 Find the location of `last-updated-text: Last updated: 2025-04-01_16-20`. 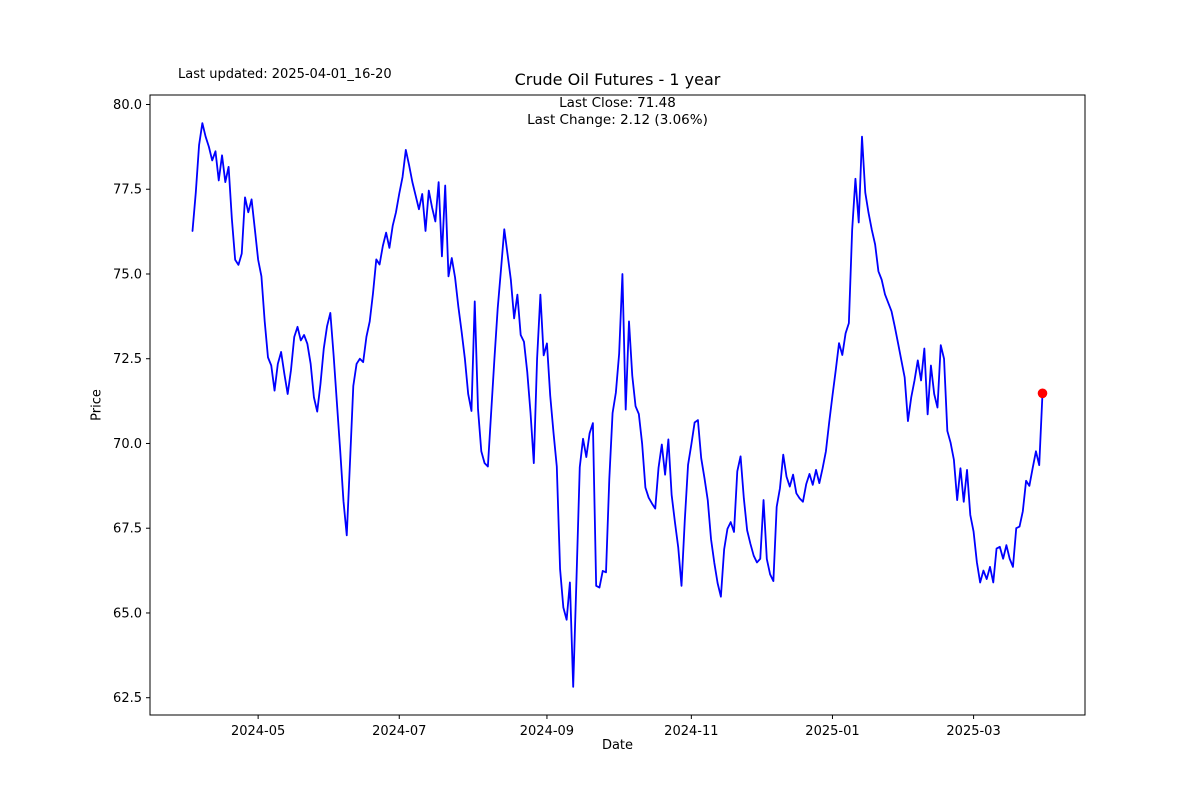

last-updated-text: Last updated: 2025-04-01_16-20 is located at coordinates (285, 74).